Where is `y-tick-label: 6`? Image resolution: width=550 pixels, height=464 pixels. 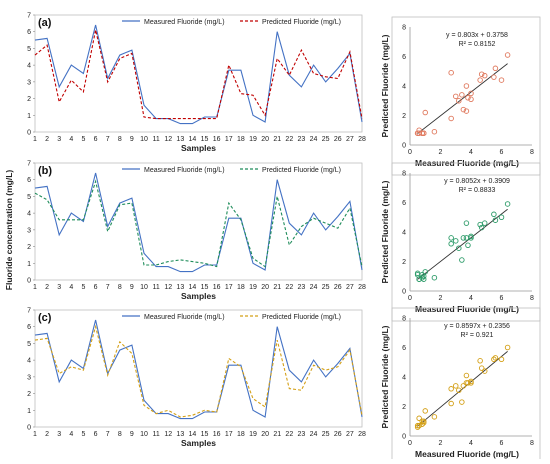
y-tick-label: 6 is located at coordinates (29, 32).